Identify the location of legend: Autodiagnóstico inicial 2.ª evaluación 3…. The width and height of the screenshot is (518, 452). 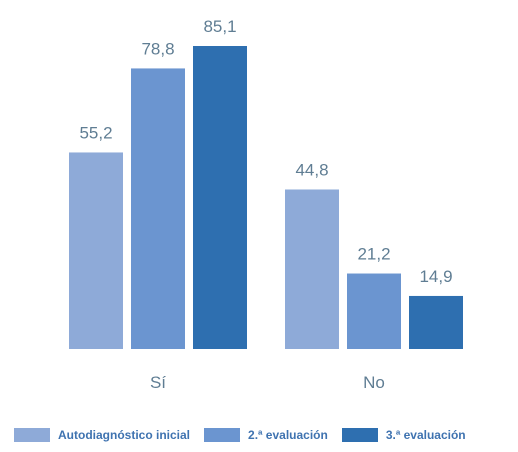
(240, 435).